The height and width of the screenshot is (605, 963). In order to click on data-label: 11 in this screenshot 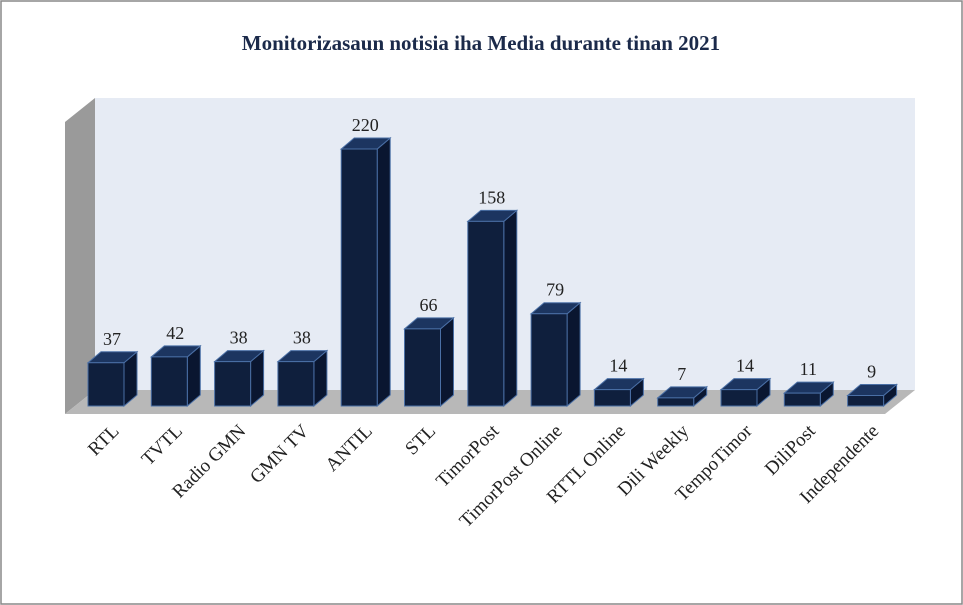, I will do `click(808, 369)`.